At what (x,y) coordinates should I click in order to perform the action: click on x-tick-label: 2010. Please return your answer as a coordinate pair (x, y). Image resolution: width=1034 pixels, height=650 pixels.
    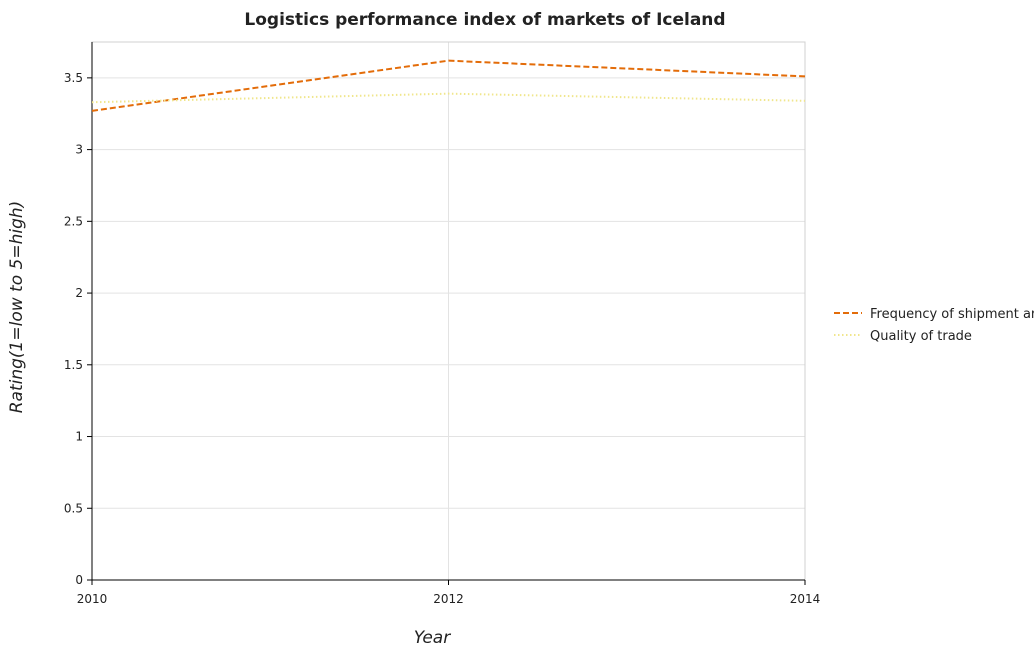
    Looking at the image, I should click on (92, 599).